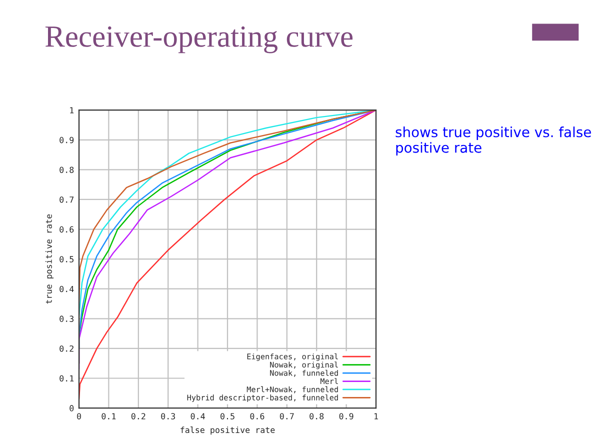 The height and width of the screenshot is (444, 594). What do you see at coordinates (67, 348) in the screenshot?
I see `y-tick-label: 0.2` at bounding box center [67, 348].